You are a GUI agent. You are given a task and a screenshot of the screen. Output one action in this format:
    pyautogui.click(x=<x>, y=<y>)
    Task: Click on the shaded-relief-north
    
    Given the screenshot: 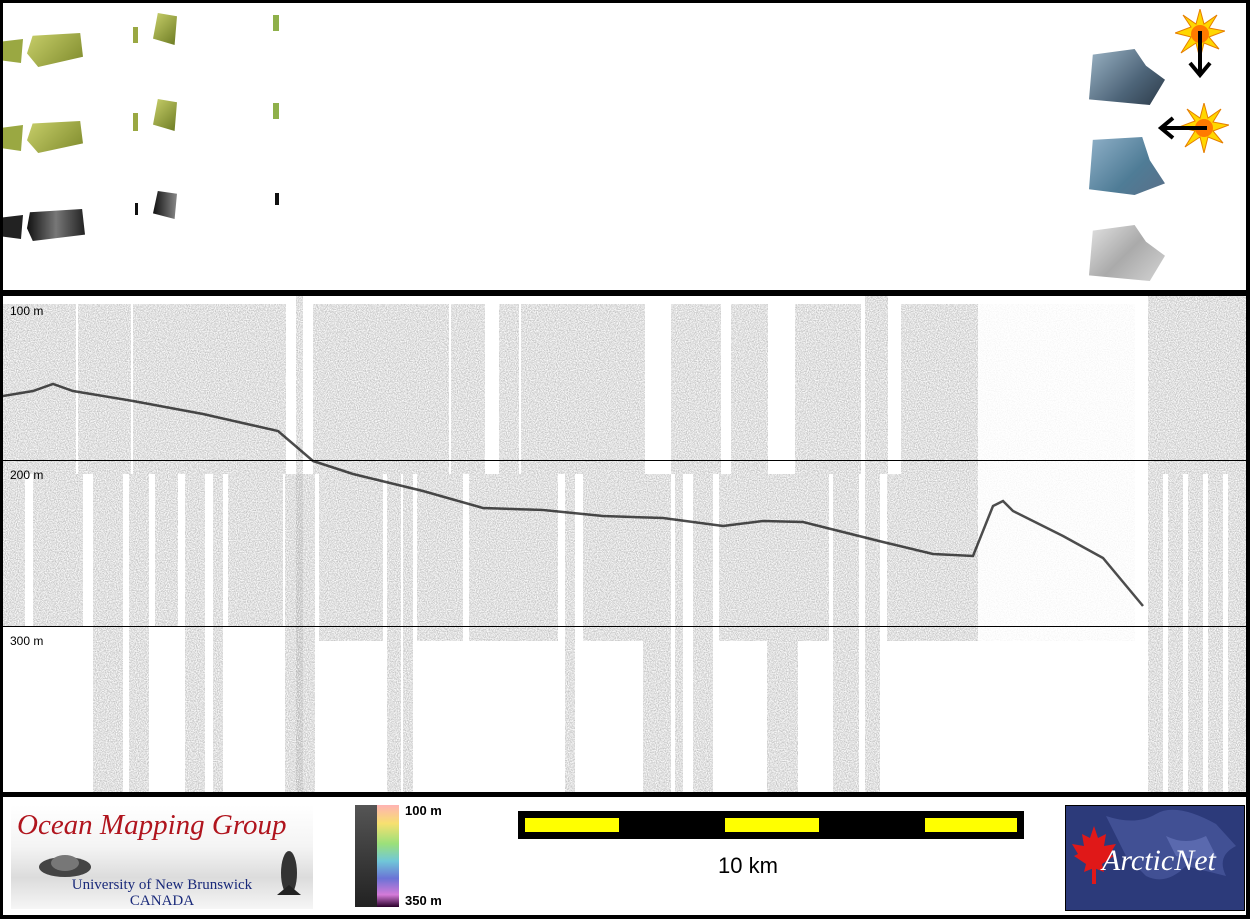 What is the action you would take?
    pyautogui.click(x=1127, y=77)
    